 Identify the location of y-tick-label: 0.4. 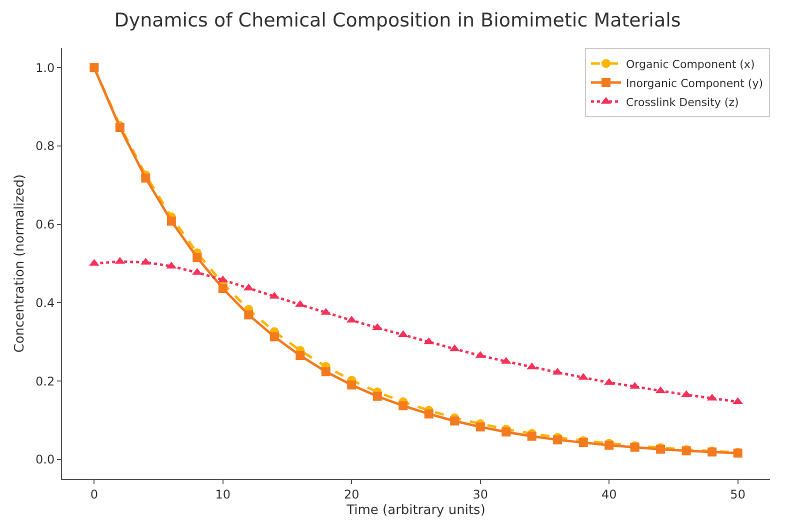
(45, 303).